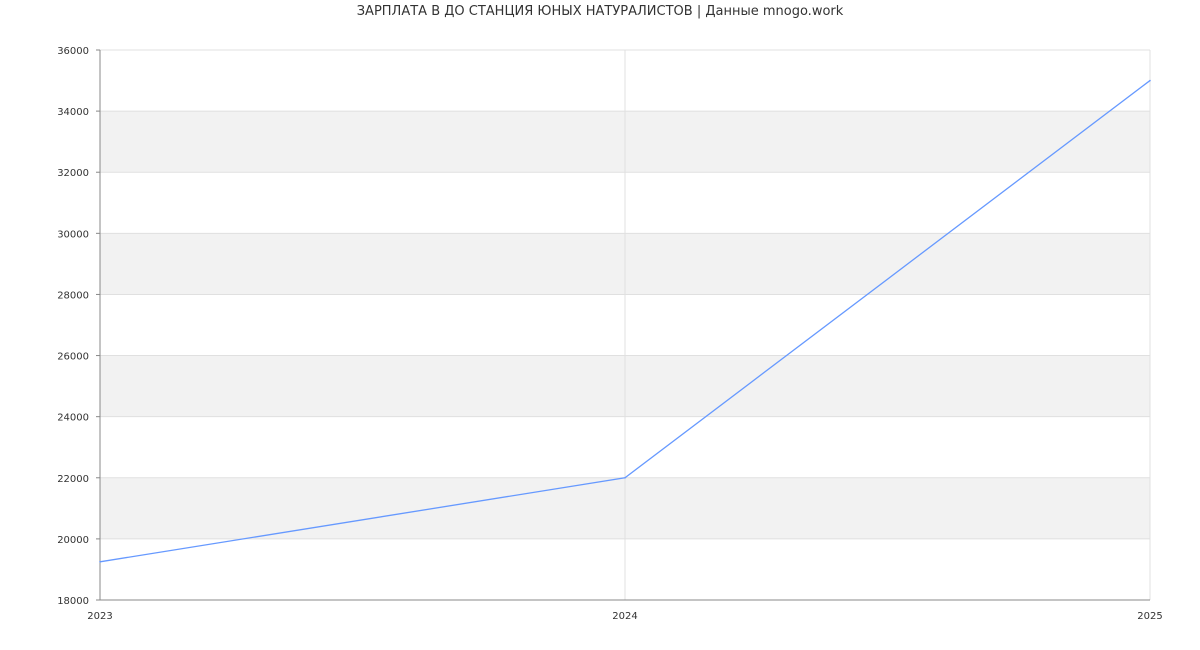 This screenshot has height=650, width=1200. Describe the element at coordinates (73, 112) in the screenshot. I see `y-tick-label: 34000` at that location.